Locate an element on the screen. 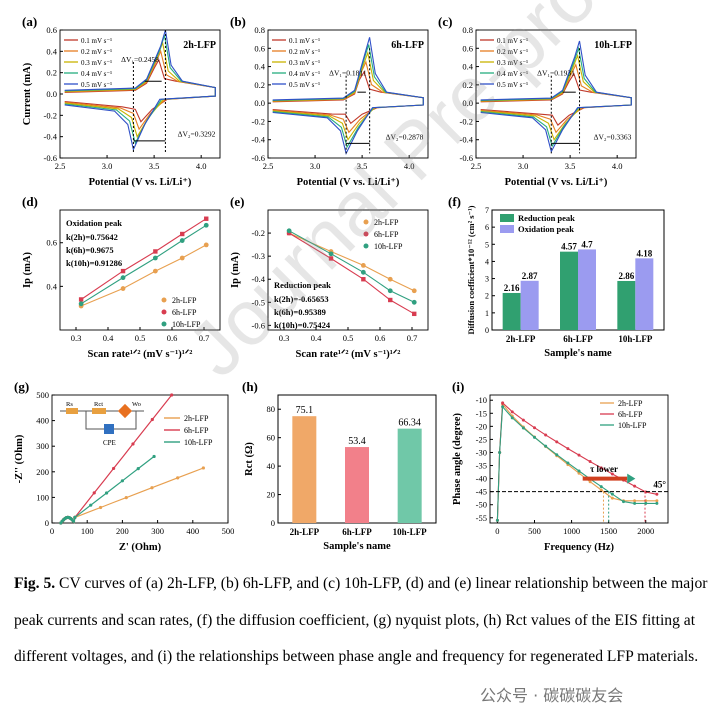 This screenshot has width=716, height=721. bar-h-bar-label: 75.1 is located at coordinates (305, 410).